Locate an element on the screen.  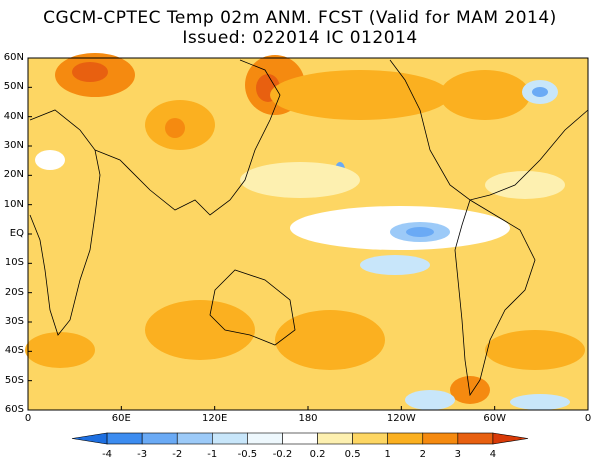
colorbar-label: 3 is located at coordinates (458, 454).